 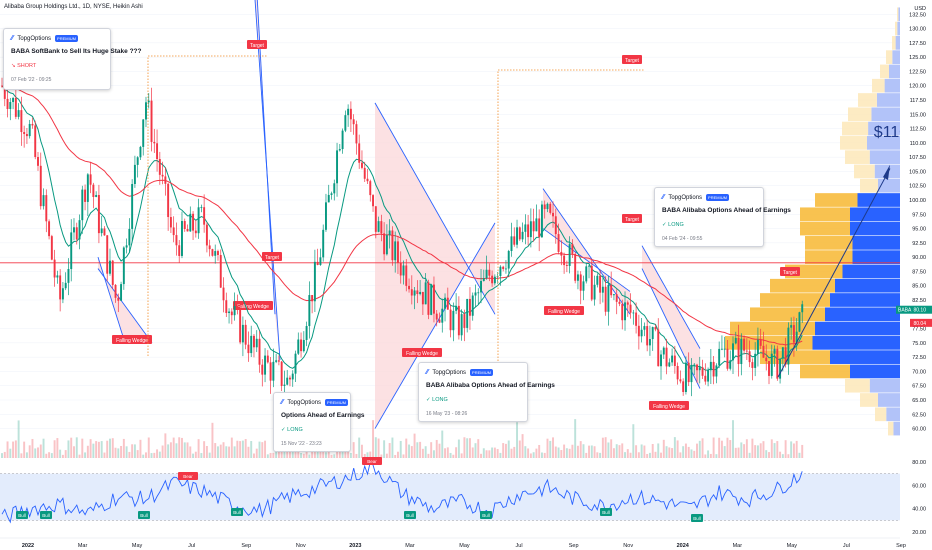 I want to click on price-axis-bg, so click(x=916, y=275).